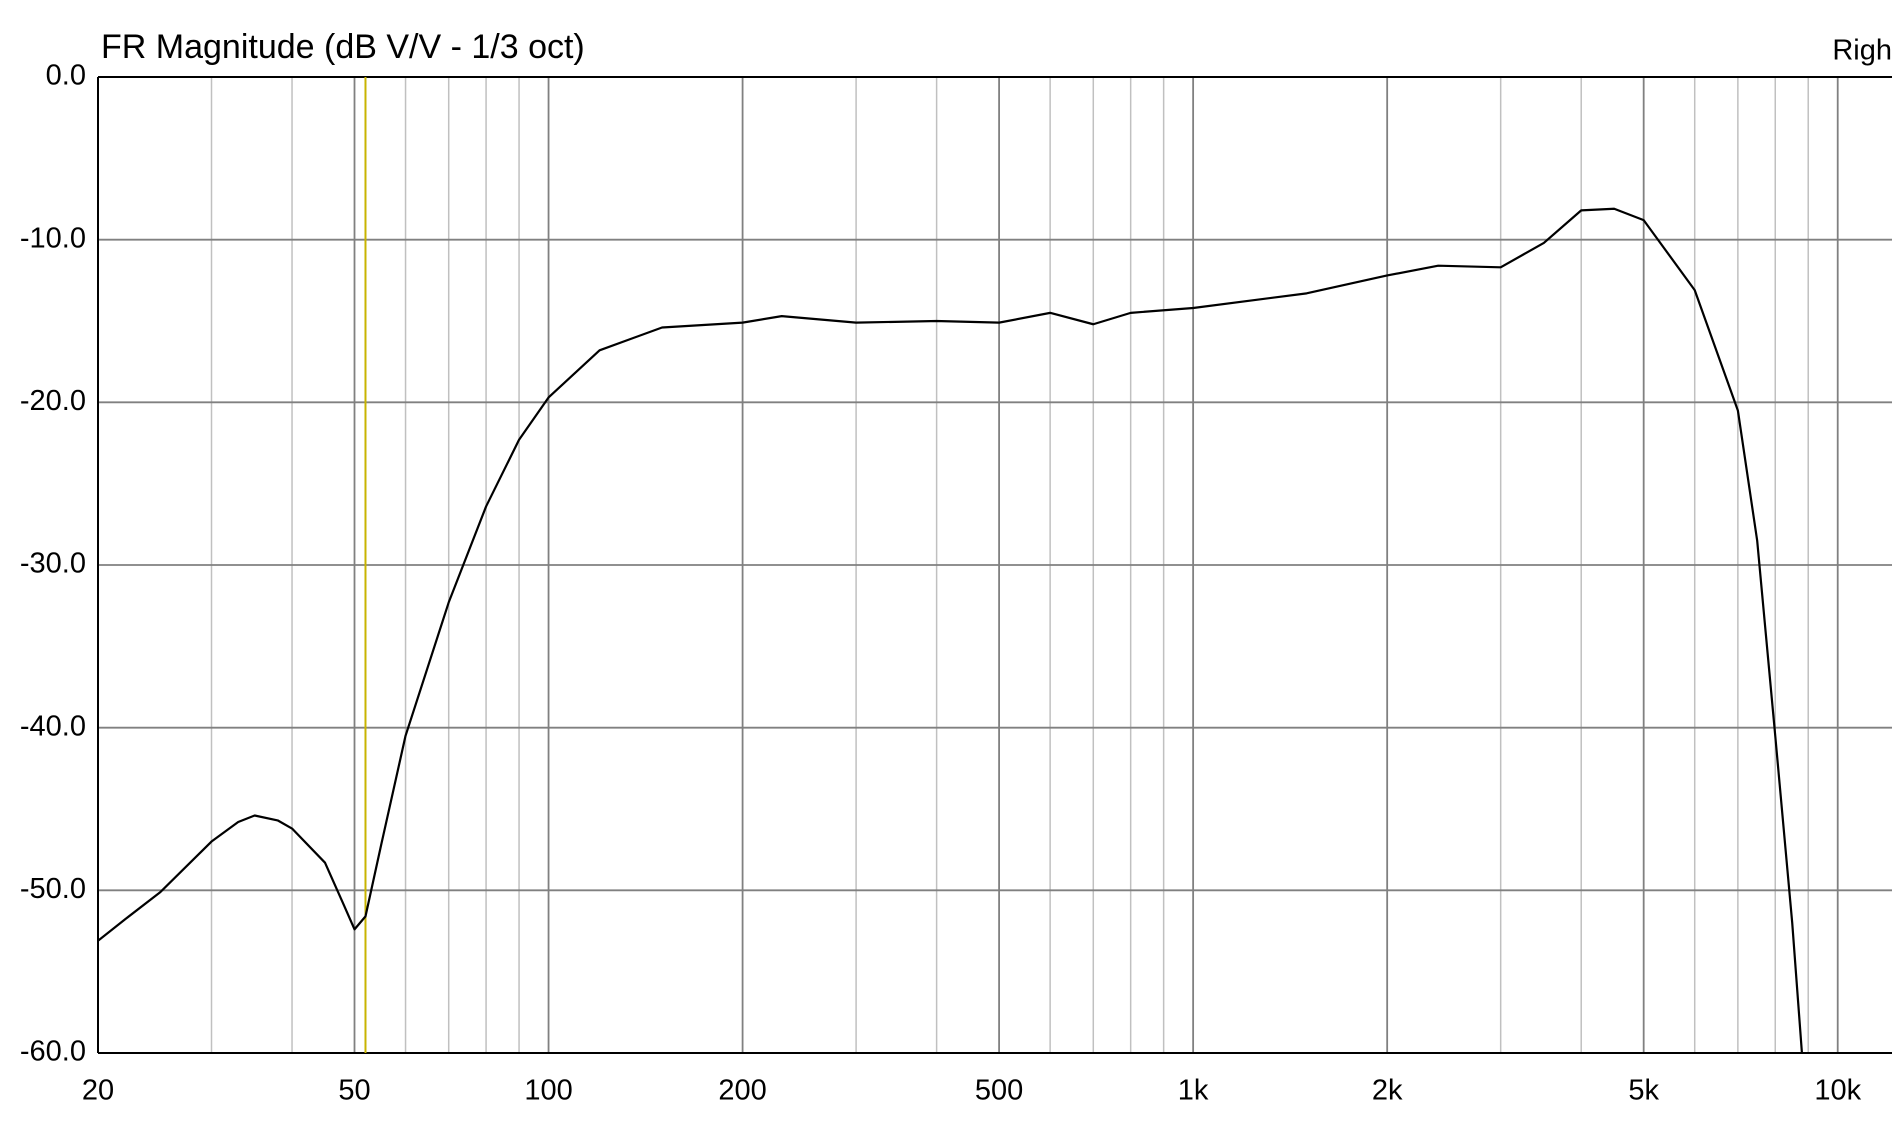 The height and width of the screenshot is (1124, 1892). Describe the element at coordinates (53, 401) in the screenshot. I see `y-tick-label: -20.0` at that location.